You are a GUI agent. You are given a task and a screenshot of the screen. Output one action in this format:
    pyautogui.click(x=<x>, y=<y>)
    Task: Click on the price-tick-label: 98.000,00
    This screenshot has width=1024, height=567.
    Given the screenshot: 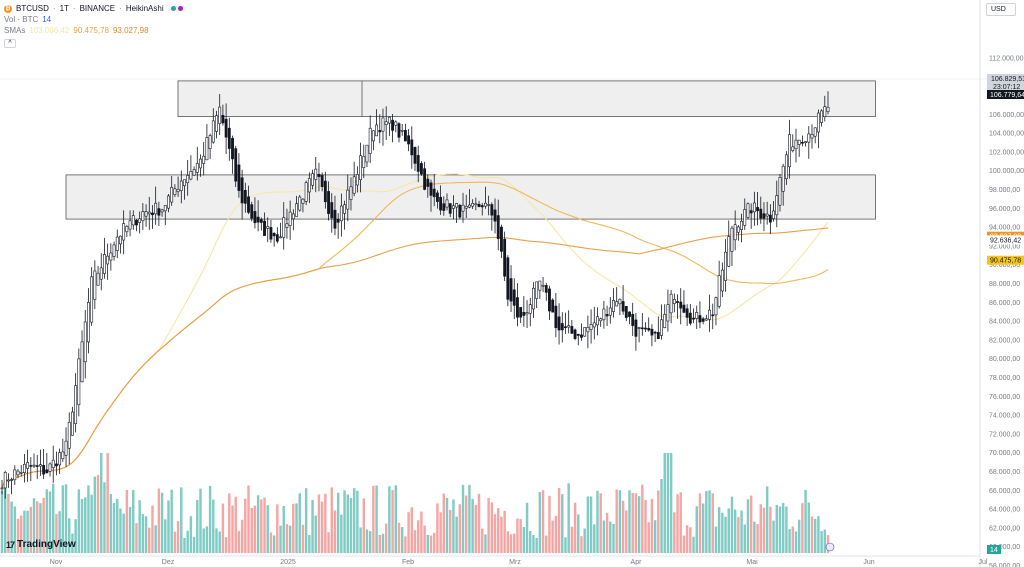 What is the action you would take?
    pyautogui.click(x=1004, y=190)
    